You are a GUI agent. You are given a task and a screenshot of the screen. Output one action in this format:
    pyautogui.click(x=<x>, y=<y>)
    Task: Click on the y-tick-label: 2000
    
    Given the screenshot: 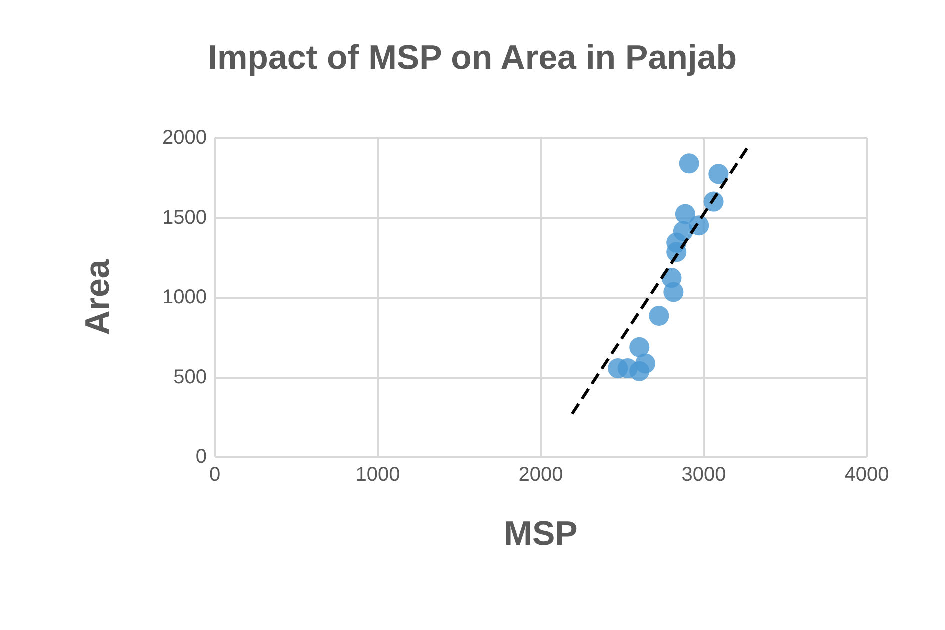 What is the action you would take?
    pyautogui.click(x=184, y=138)
    